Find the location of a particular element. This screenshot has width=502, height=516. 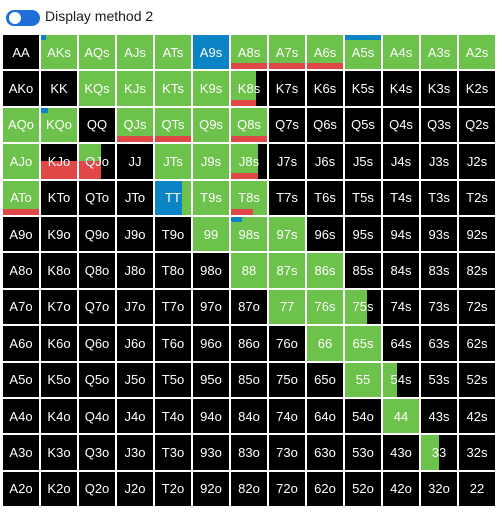

hand-cell-42o: 42o is located at coordinates (401, 489).